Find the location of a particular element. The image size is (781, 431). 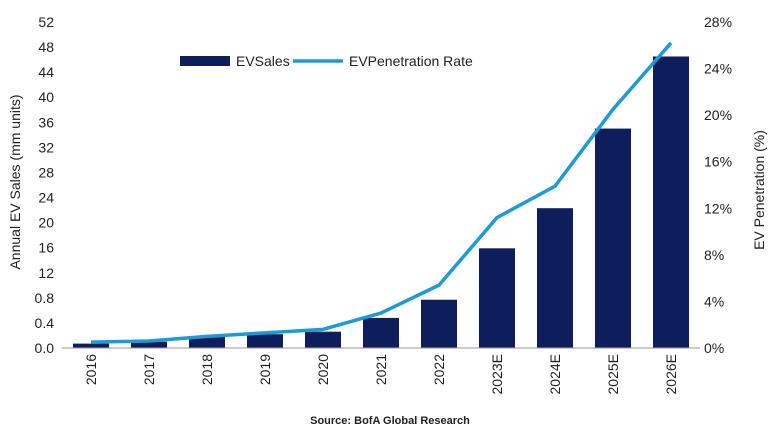

x-tick-label: 2016 is located at coordinates (91, 369).